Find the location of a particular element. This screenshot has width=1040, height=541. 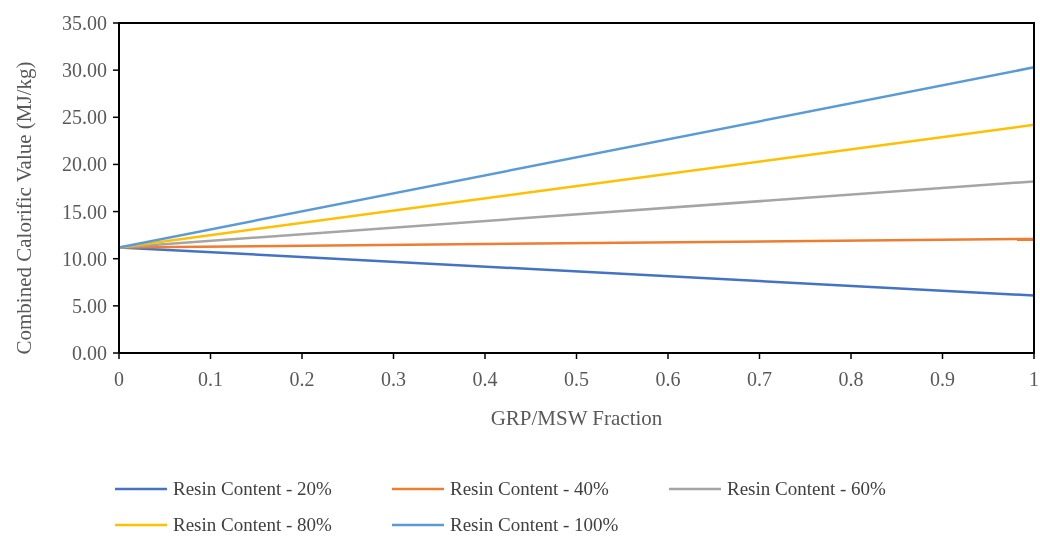

x-tick-label: 0.4 is located at coordinates (485, 379).